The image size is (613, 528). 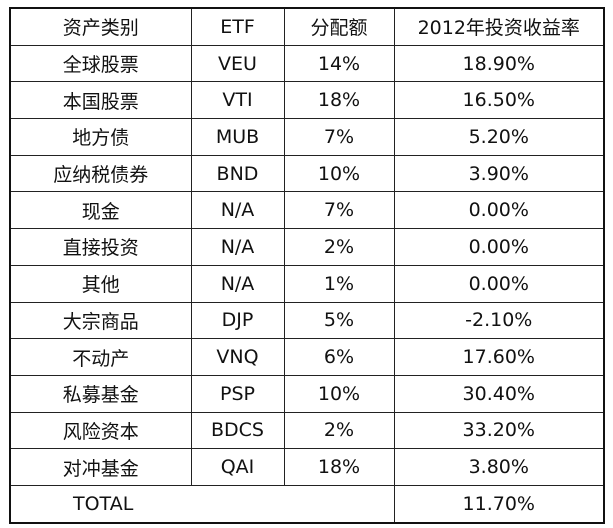 I want to click on data-row: 不动产 VNQ 6% 17.60%, so click(x=307, y=357).